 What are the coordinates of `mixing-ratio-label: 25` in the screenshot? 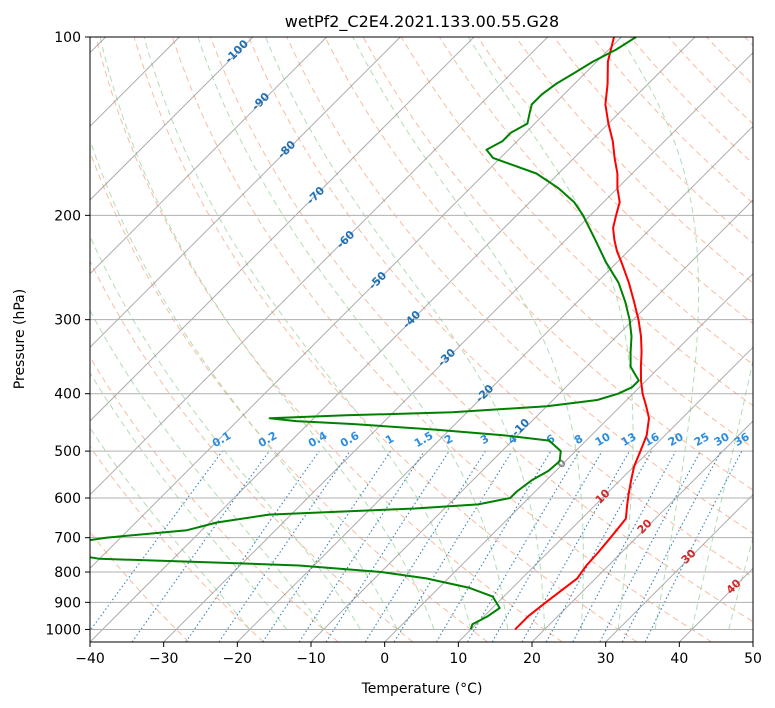 It's located at (702, 439).